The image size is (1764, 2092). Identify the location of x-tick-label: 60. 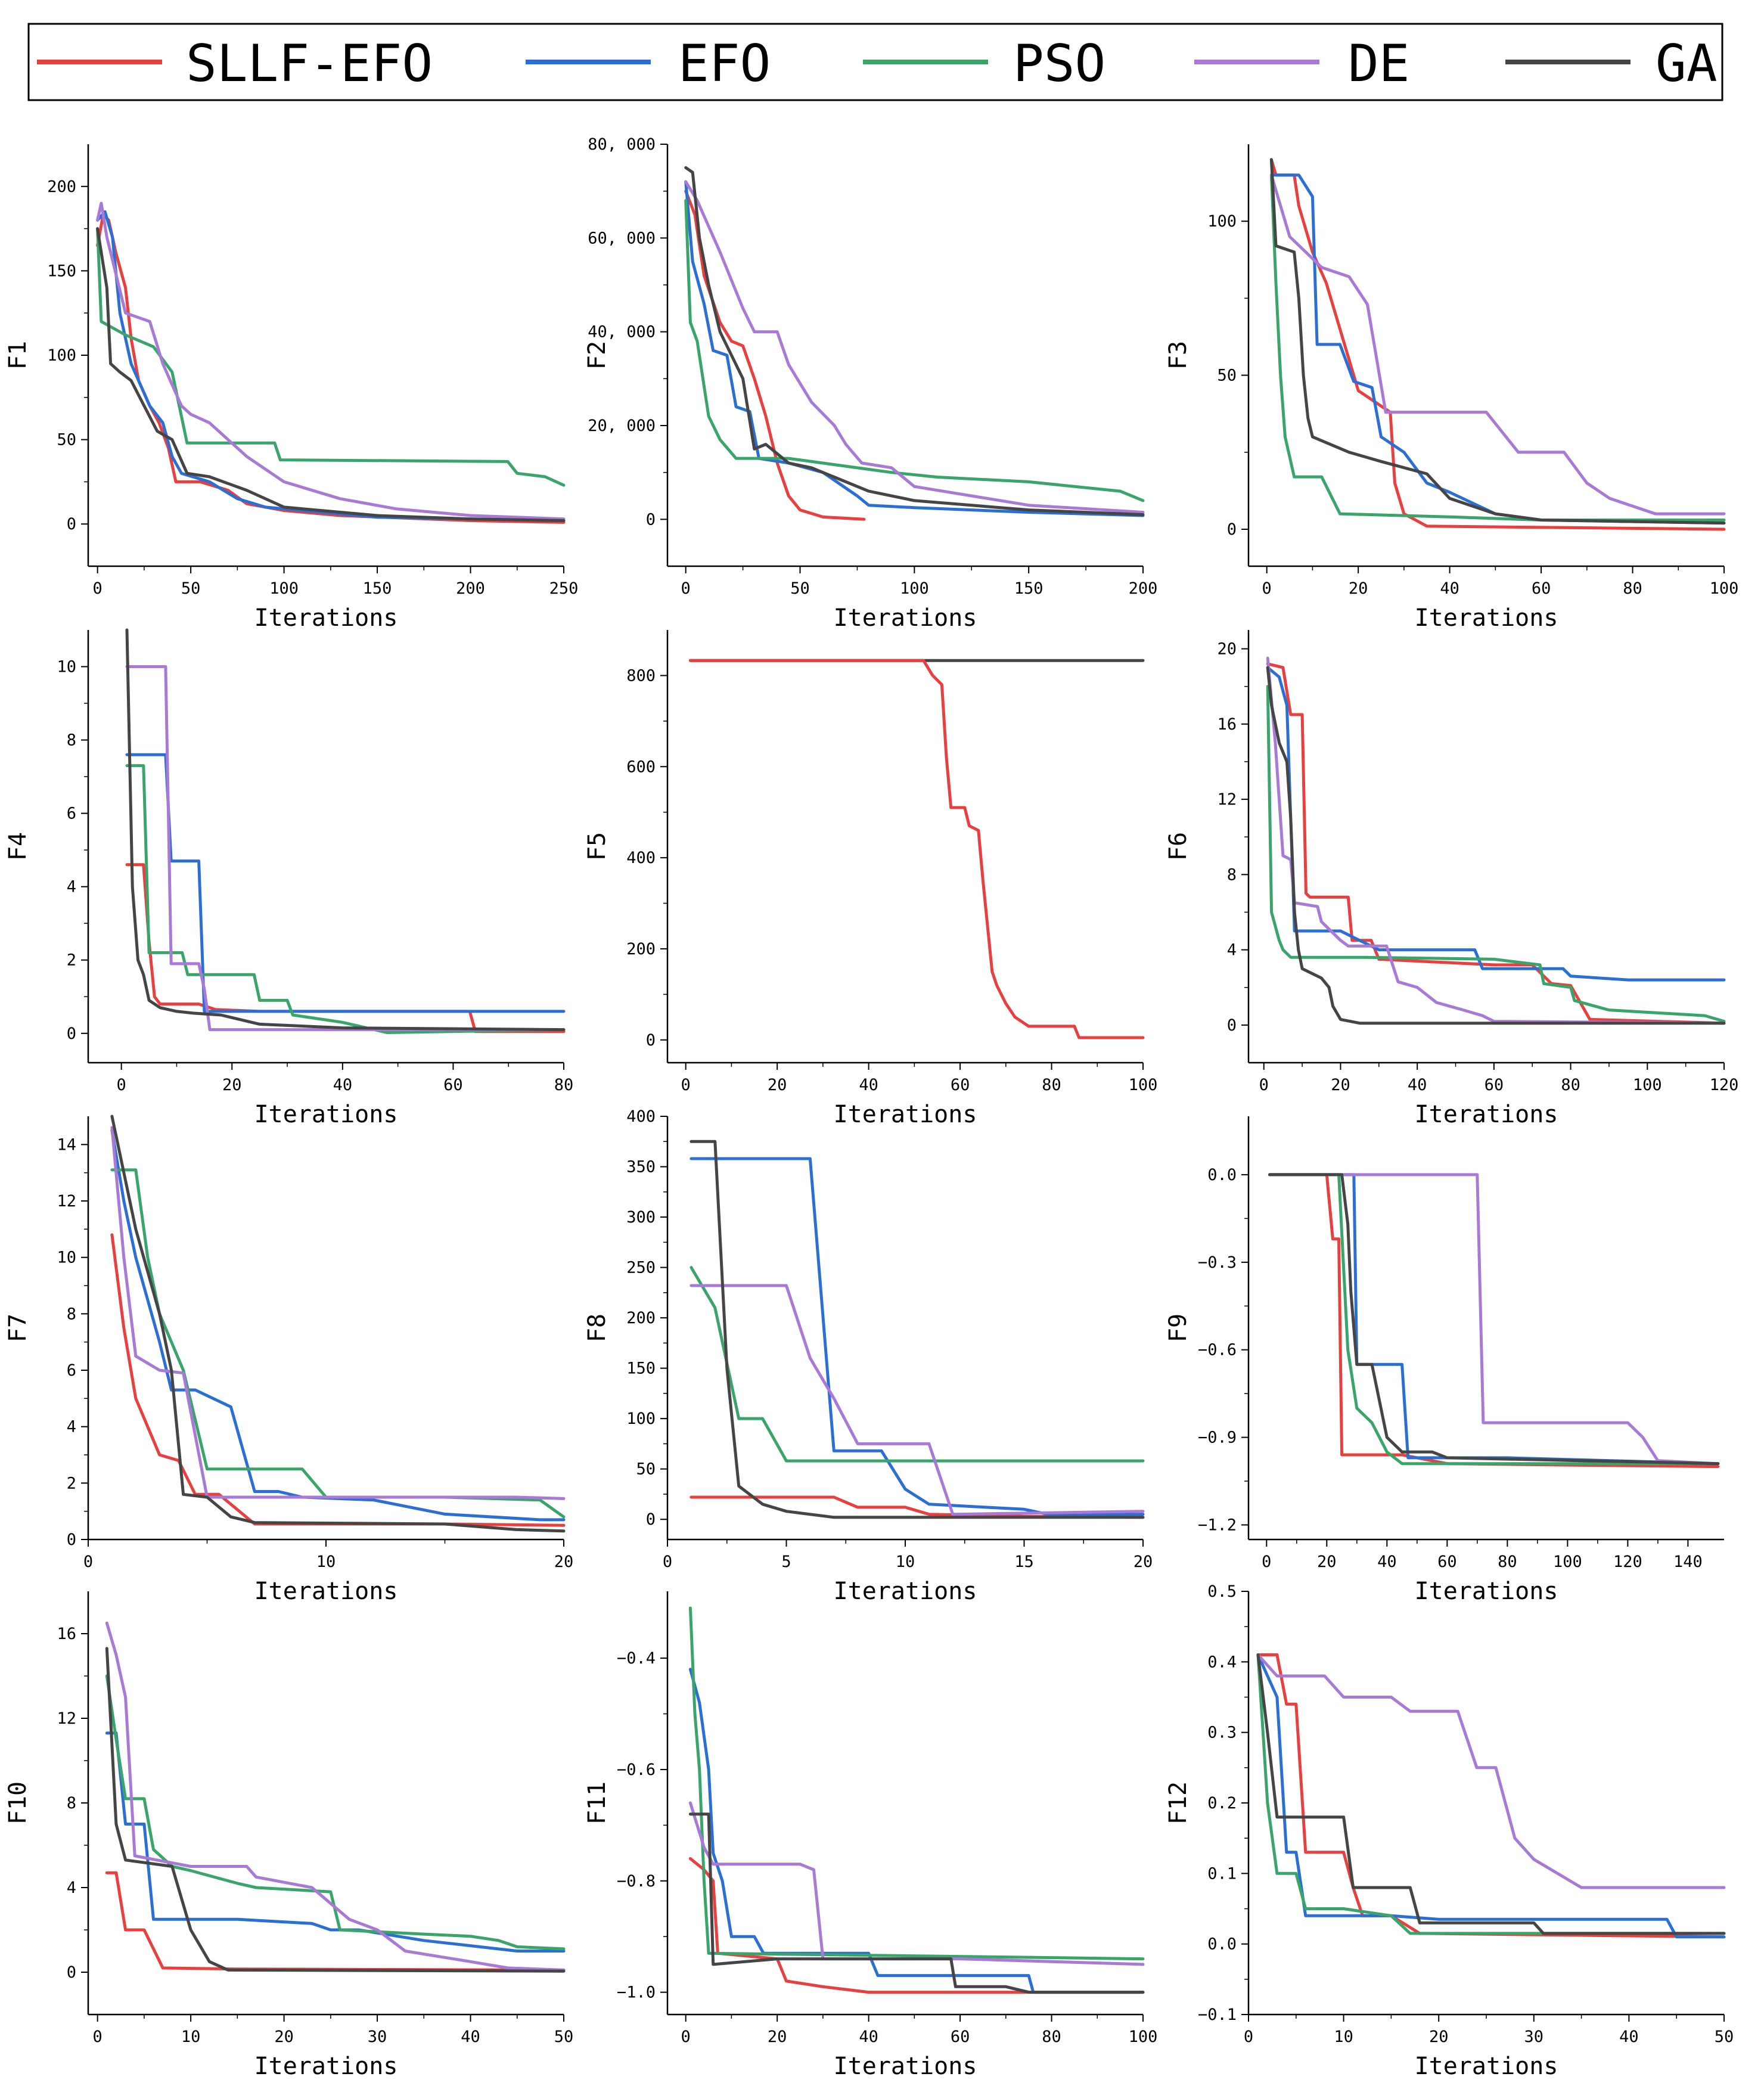
(960, 1085).